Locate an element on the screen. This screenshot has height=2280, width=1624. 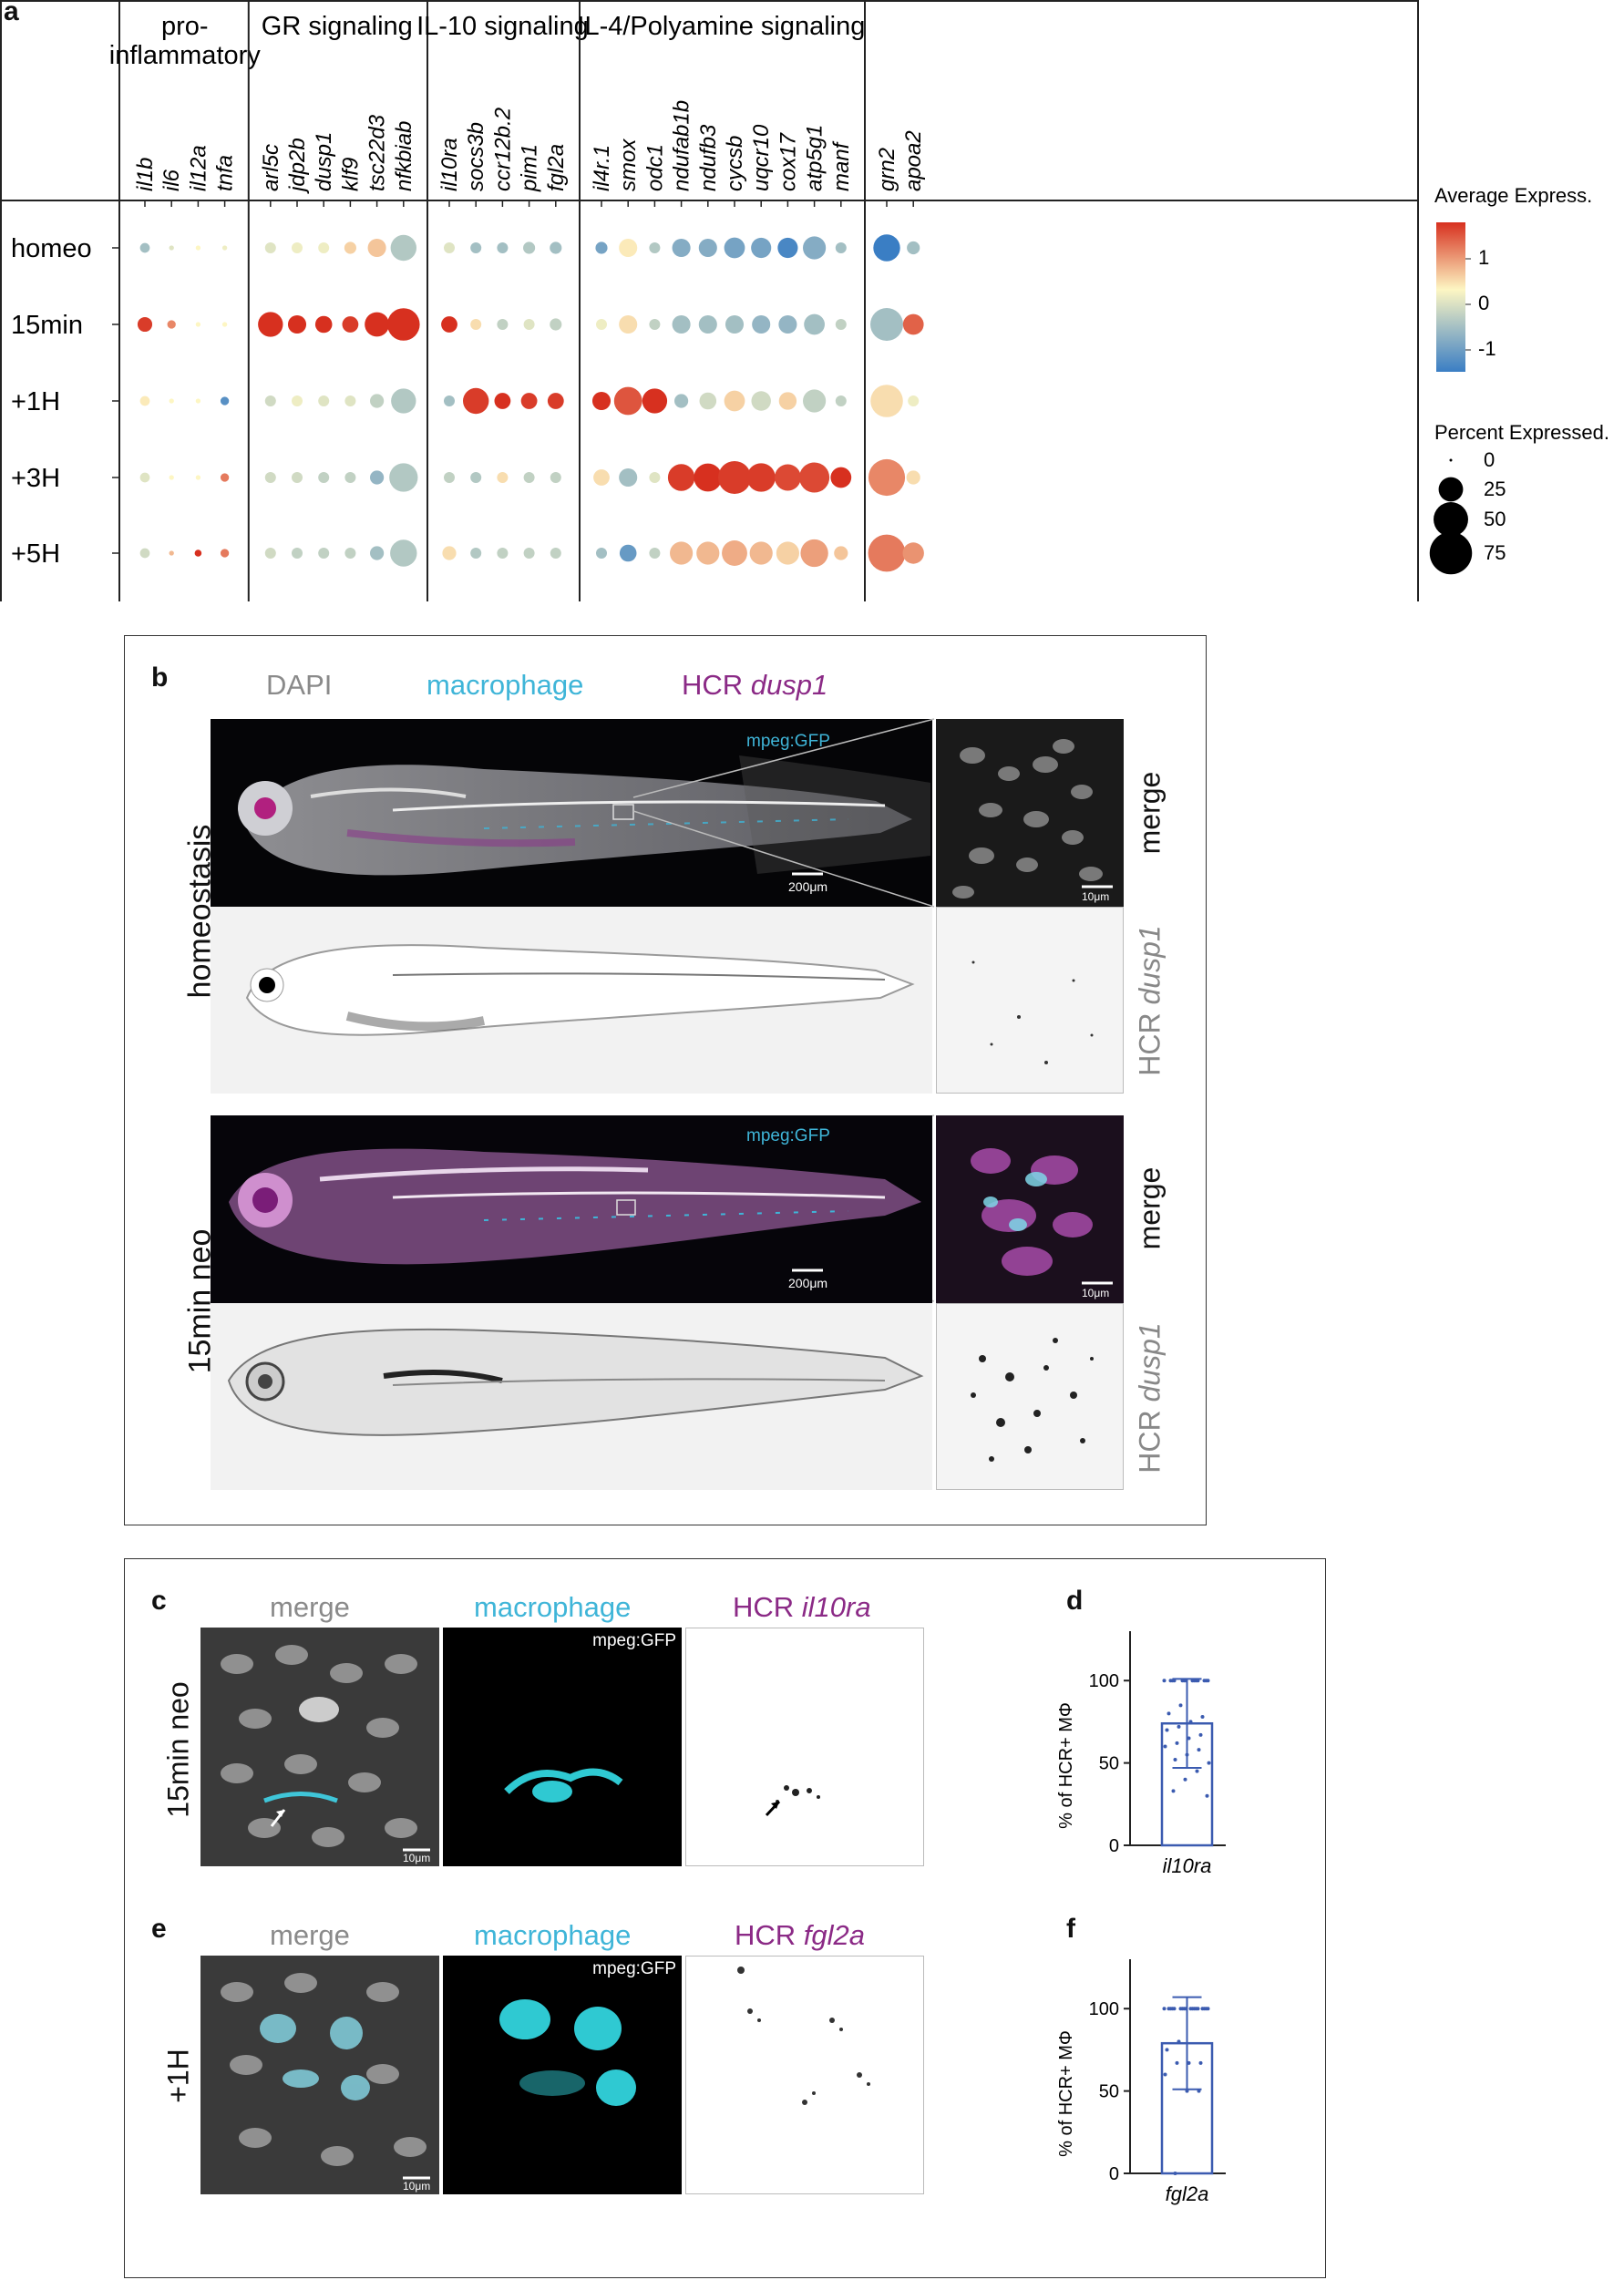
c-row-label: 15min neo is located at coordinates (178, 1749).